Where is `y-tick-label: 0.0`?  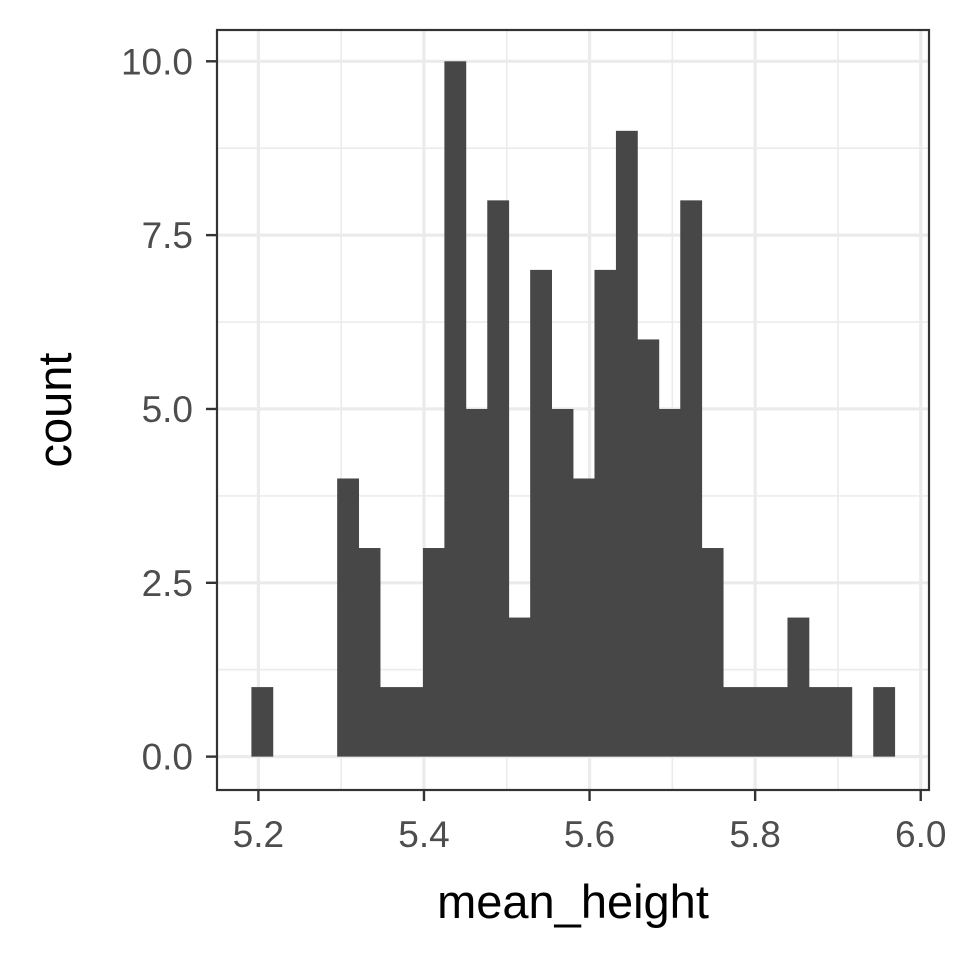
y-tick-label: 0.0 is located at coordinates (167, 757).